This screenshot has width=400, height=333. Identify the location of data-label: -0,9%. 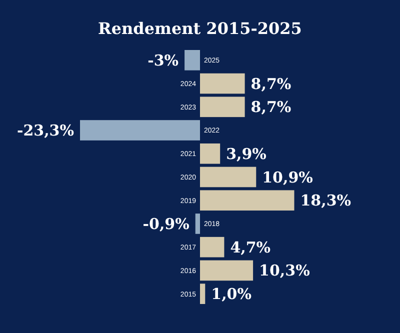
(166, 223).